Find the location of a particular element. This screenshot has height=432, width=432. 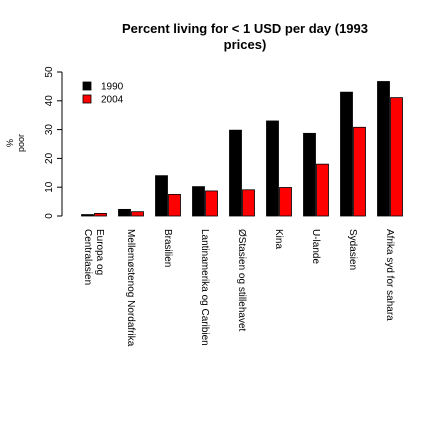

y-axis-label-line1: % is located at coordinates (10, 143).